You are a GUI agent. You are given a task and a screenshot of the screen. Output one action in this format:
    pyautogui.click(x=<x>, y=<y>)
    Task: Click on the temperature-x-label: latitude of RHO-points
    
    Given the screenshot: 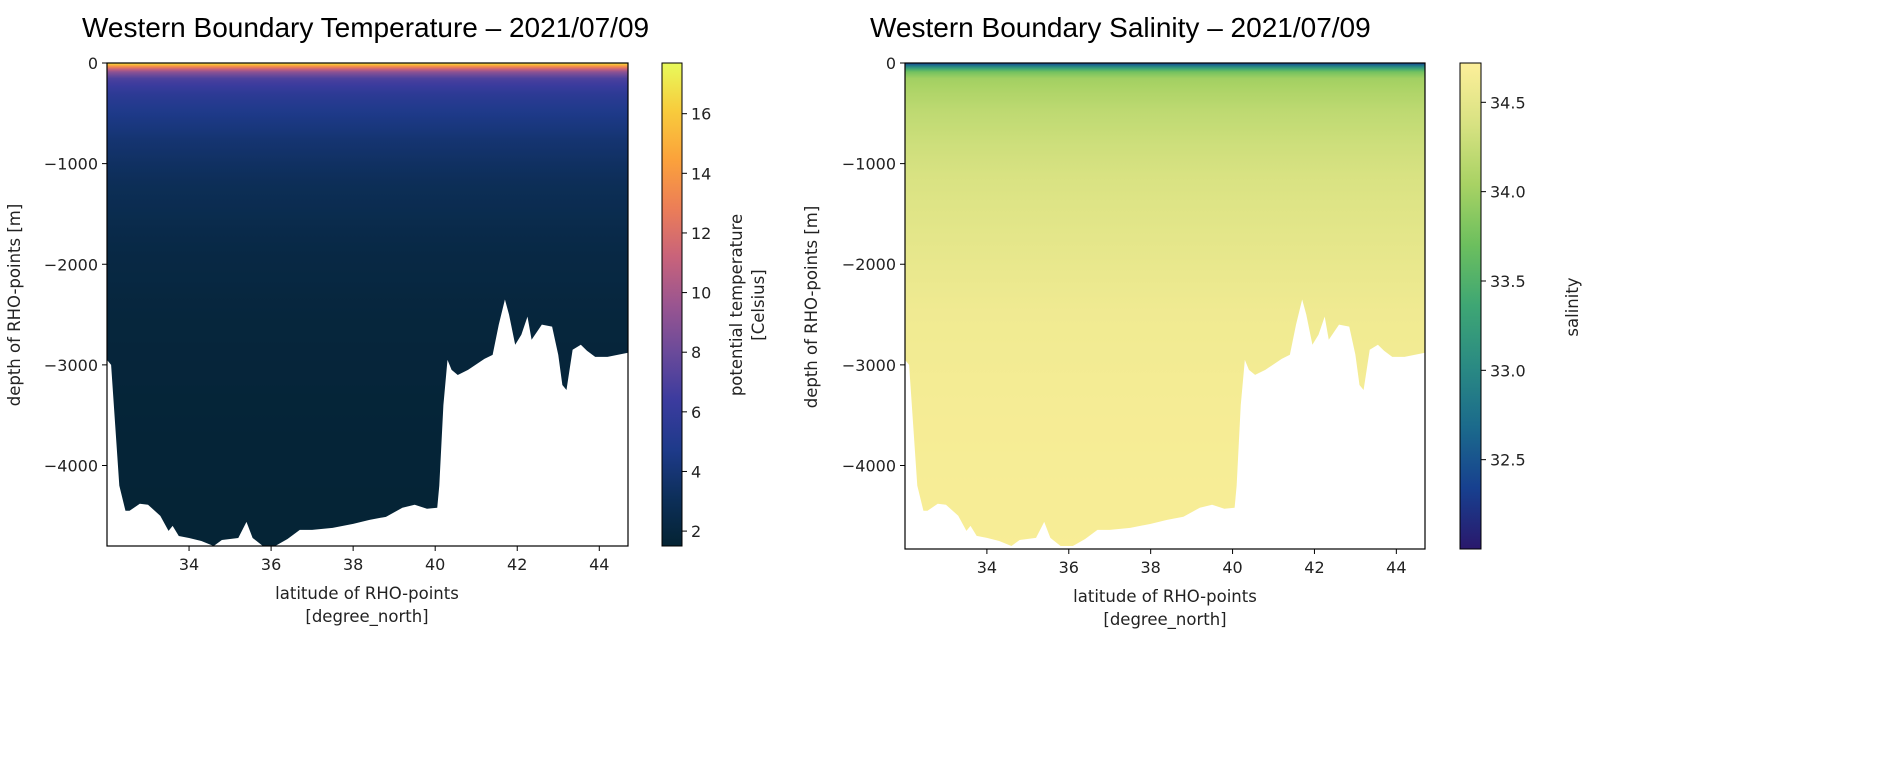 What is the action you would take?
    pyautogui.click(x=367, y=593)
    